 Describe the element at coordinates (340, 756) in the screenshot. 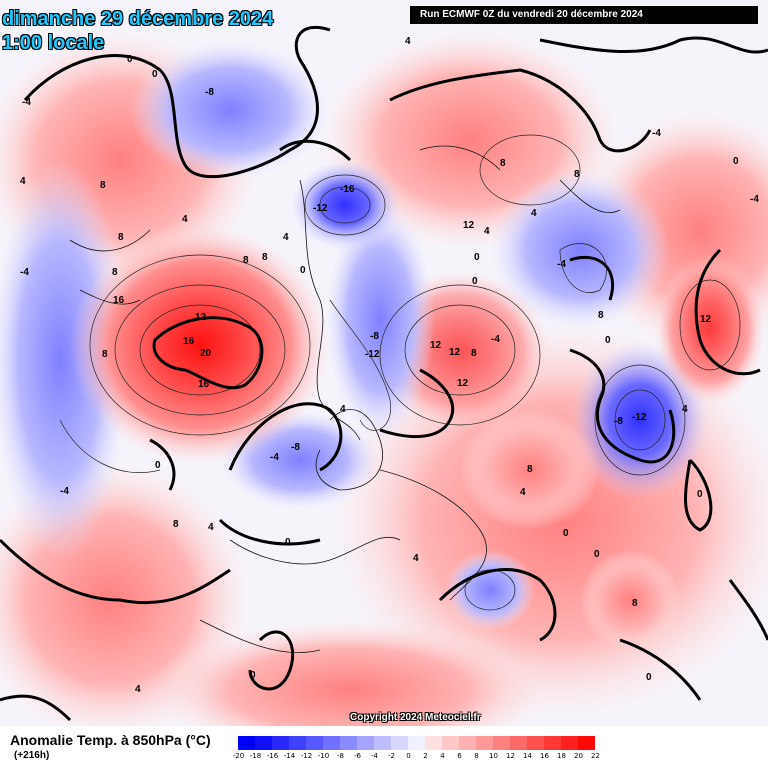

I see `legend-tick-label: -8` at that location.